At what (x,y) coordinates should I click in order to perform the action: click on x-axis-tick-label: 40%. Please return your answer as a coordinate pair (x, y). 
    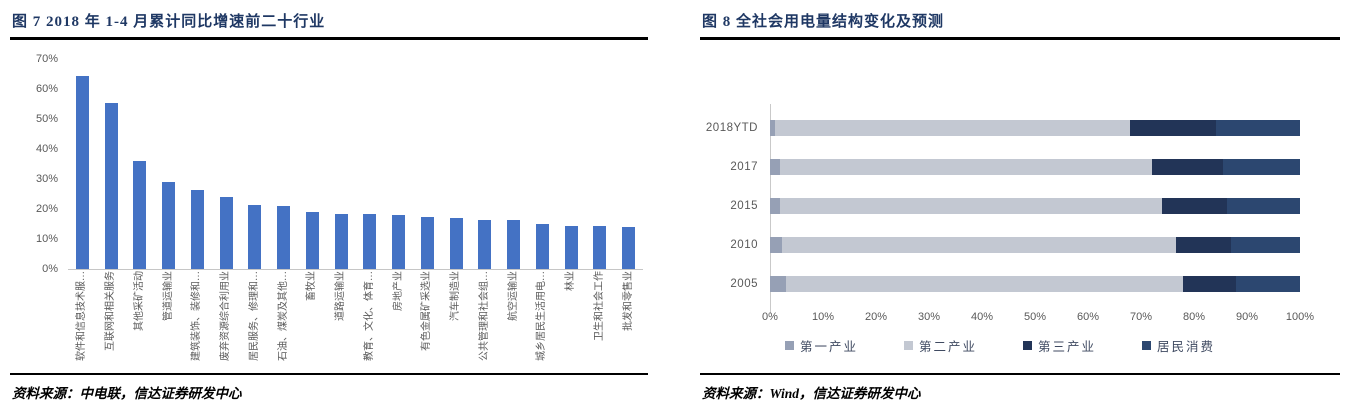
    Looking at the image, I should click on (982, 317).